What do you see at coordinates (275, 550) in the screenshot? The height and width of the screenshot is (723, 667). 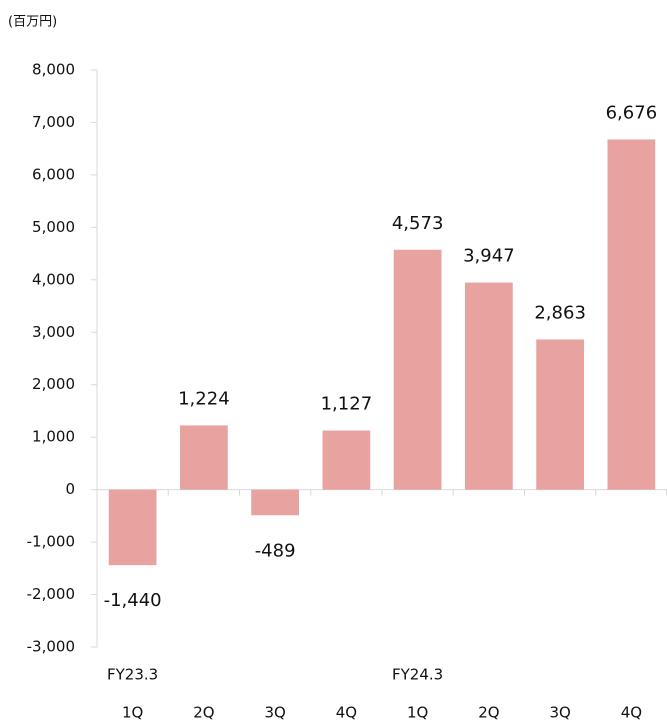 I see `value-label: -489` at bounding box center [275, 550].